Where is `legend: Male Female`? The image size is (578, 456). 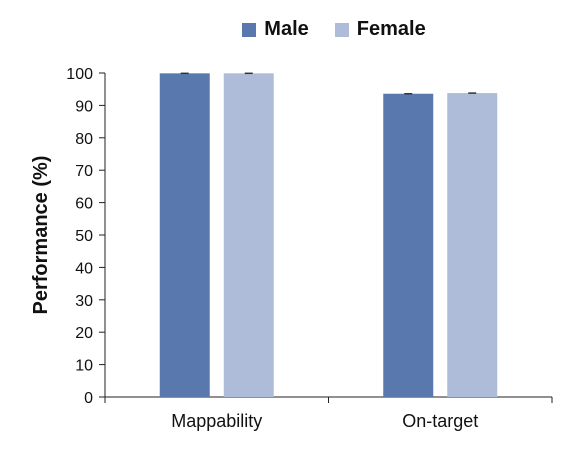
legend: Male Female is located at coordinates (289, 29).